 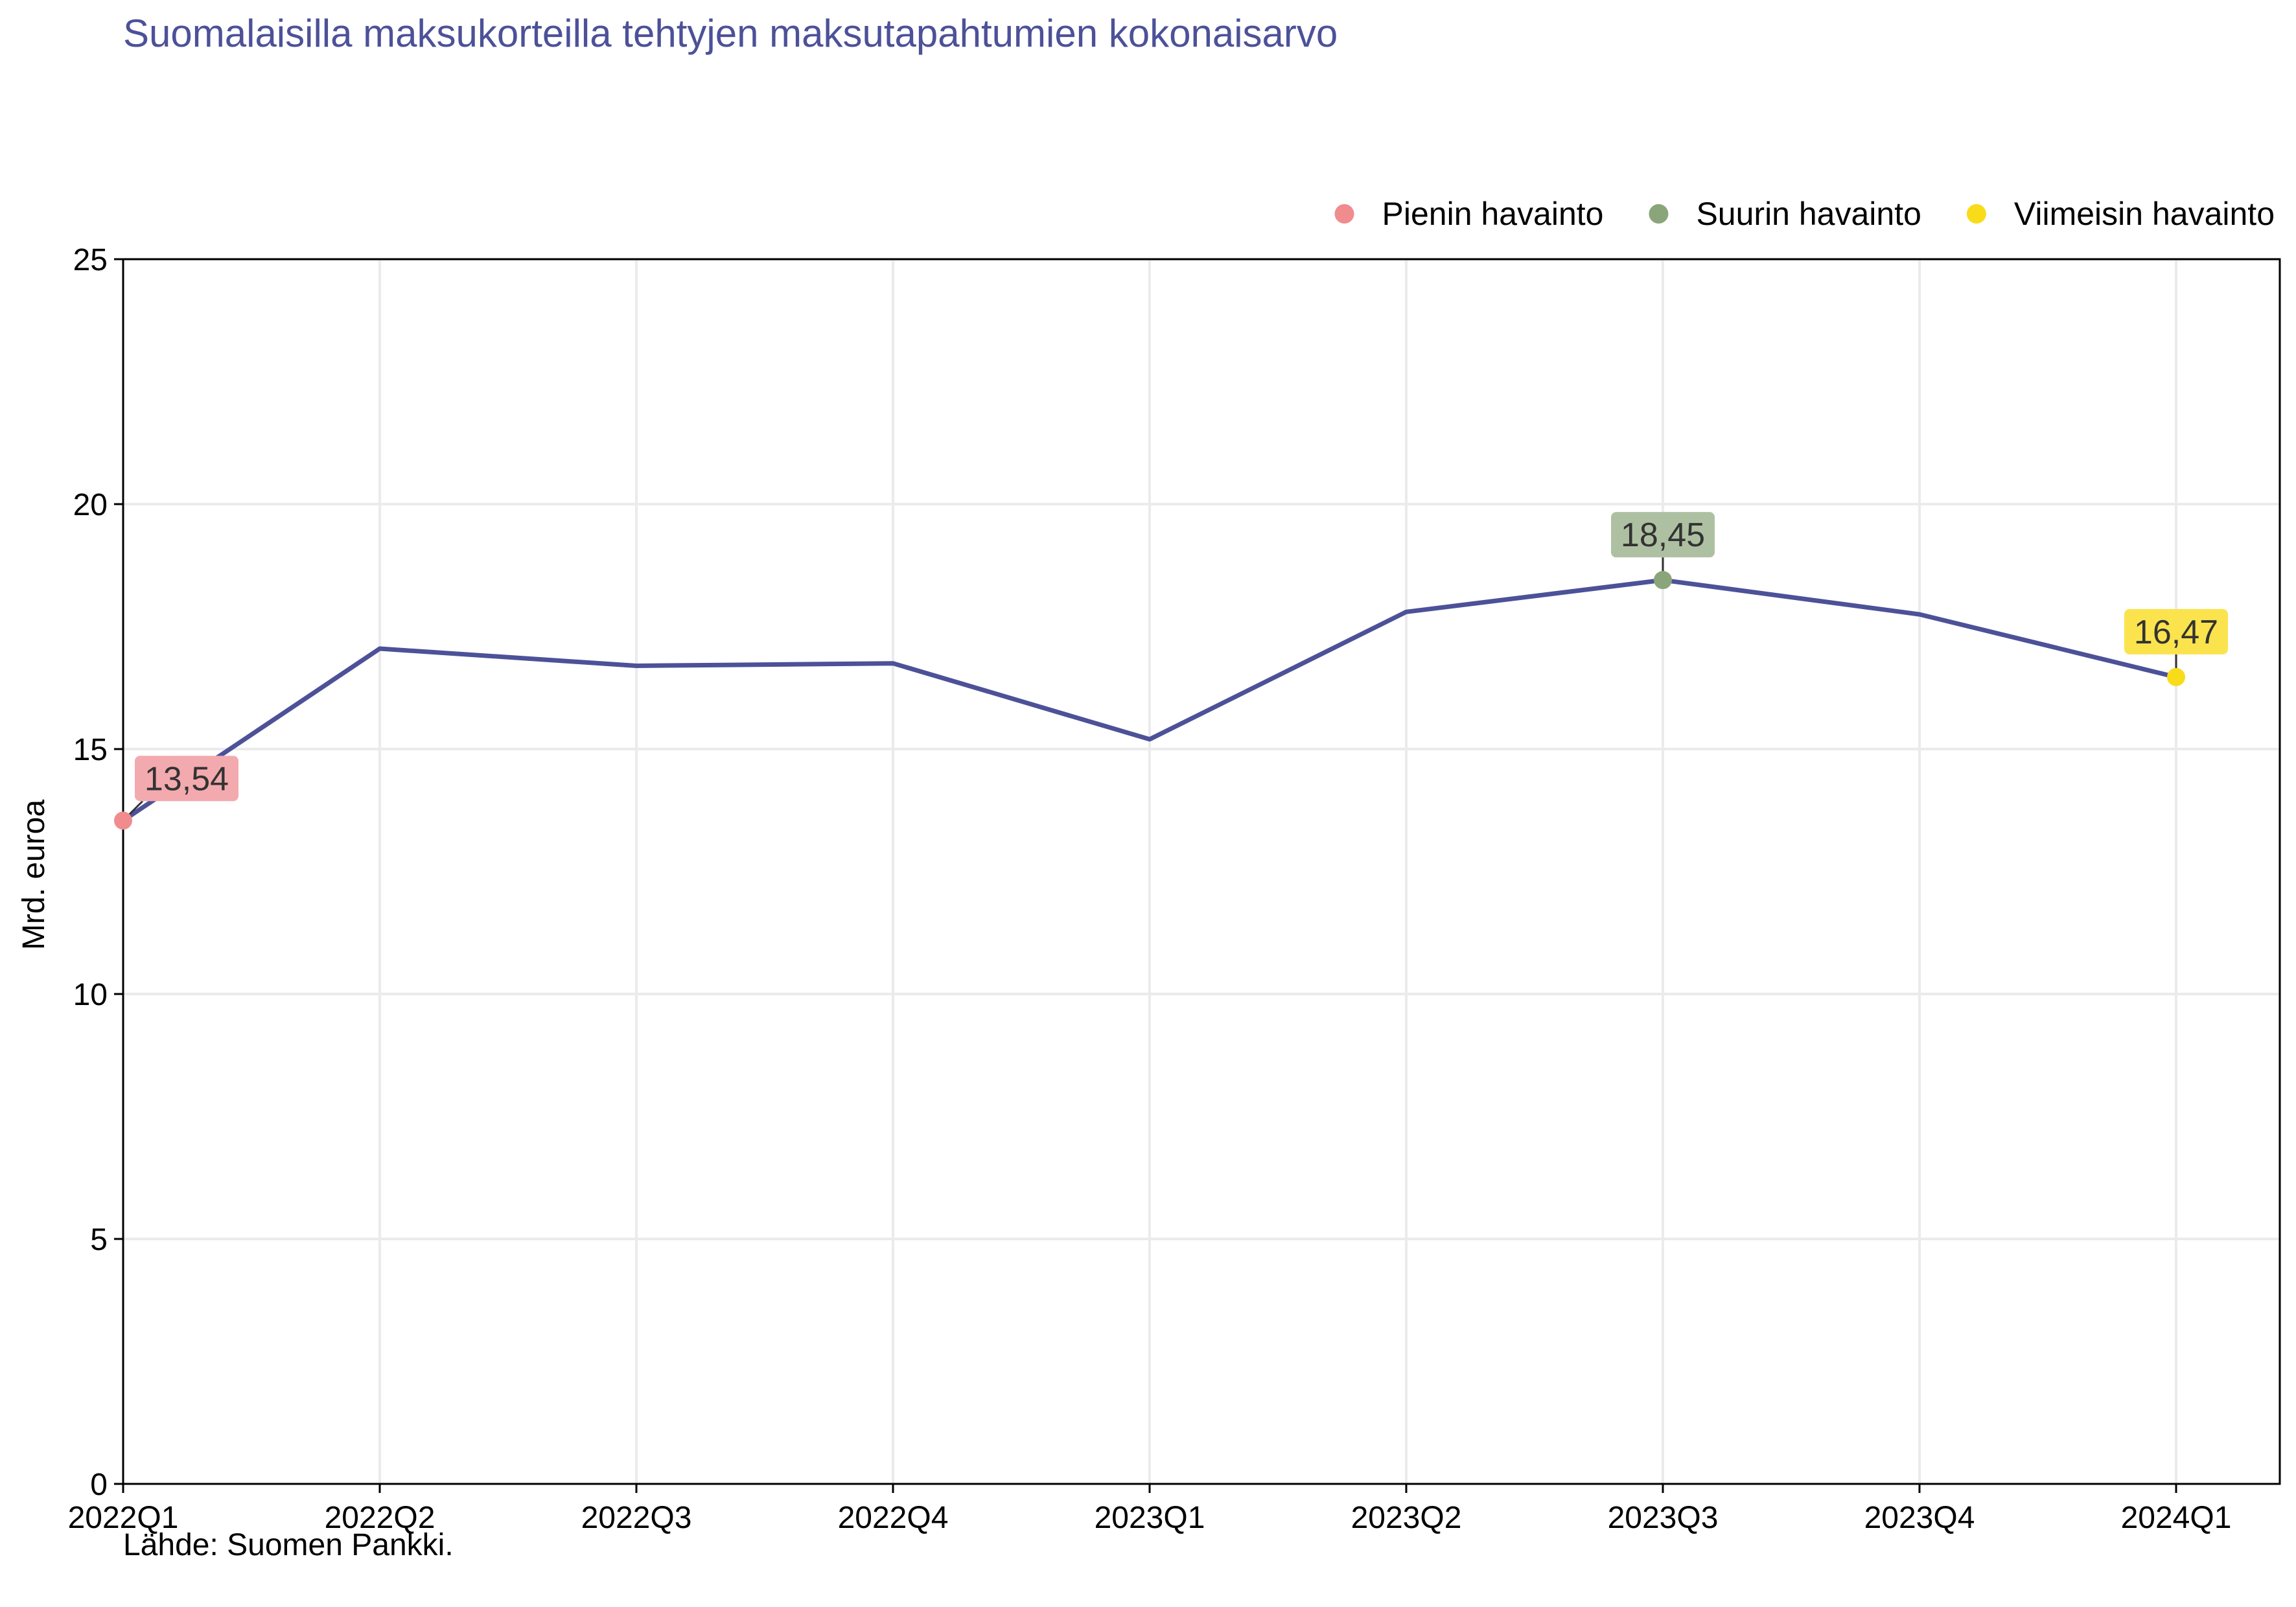 I want to click on y-tick-label: 25, so click(x=90, y=260).